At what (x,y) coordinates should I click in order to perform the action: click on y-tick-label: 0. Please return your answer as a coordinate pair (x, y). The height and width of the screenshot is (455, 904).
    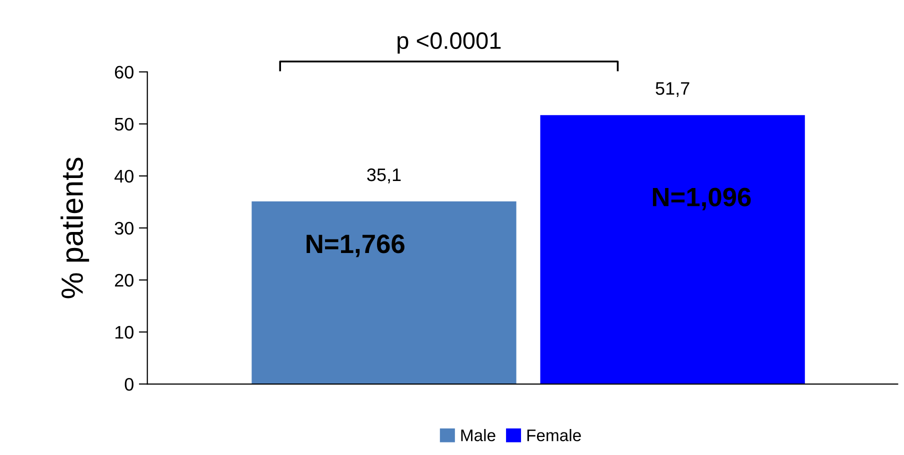
    Looking at the image, I should click on (129, 384).